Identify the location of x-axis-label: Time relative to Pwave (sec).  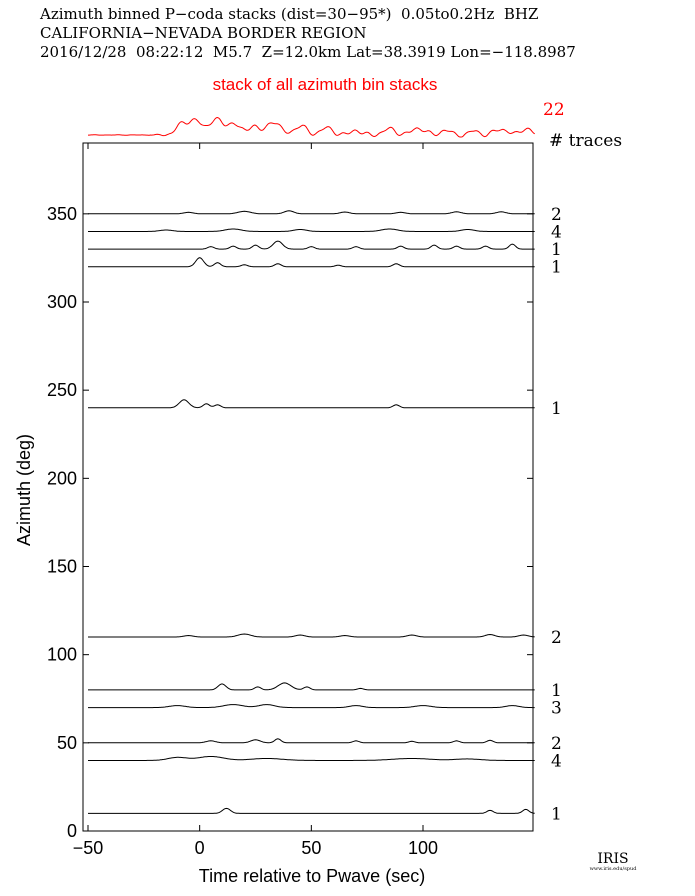
(312, 876).